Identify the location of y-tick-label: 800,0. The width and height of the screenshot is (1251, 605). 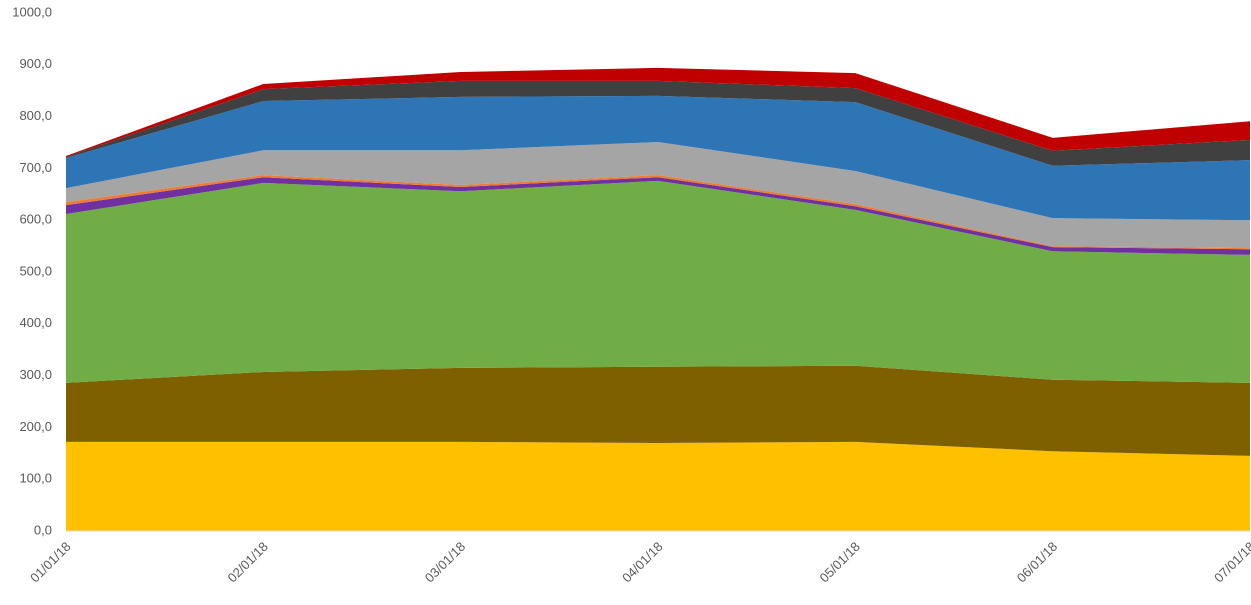
(35, 115).